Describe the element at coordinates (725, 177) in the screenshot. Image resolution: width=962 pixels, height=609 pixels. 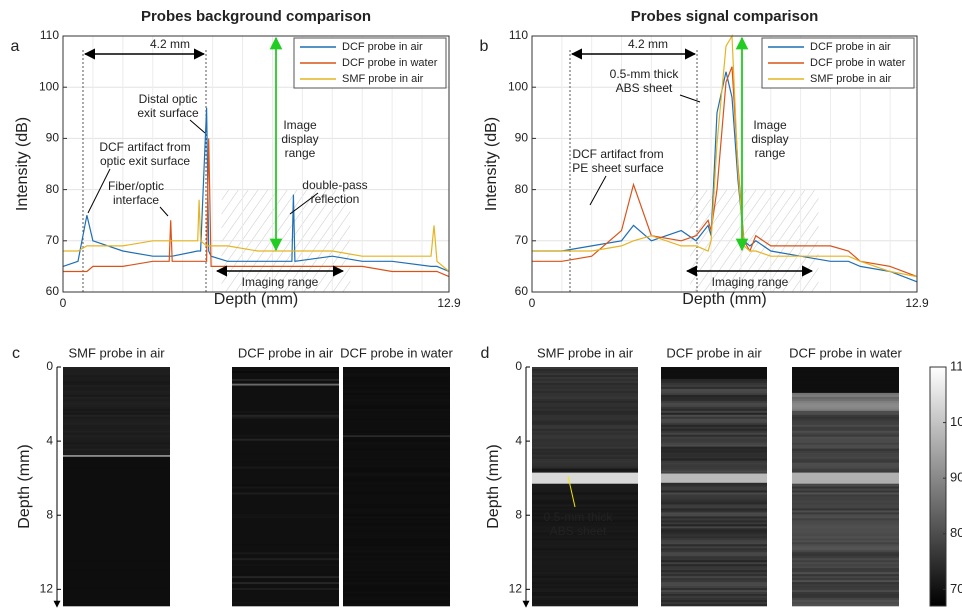
I see `series-line` at that location.